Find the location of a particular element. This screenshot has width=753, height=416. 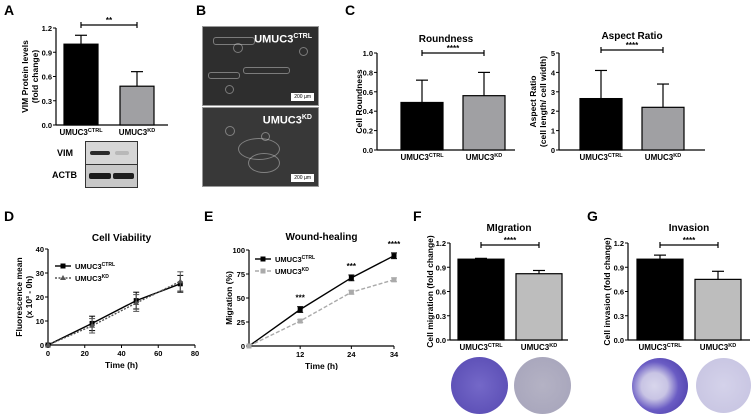

x-tick-label: 0 is located at coordinates (48, 353).